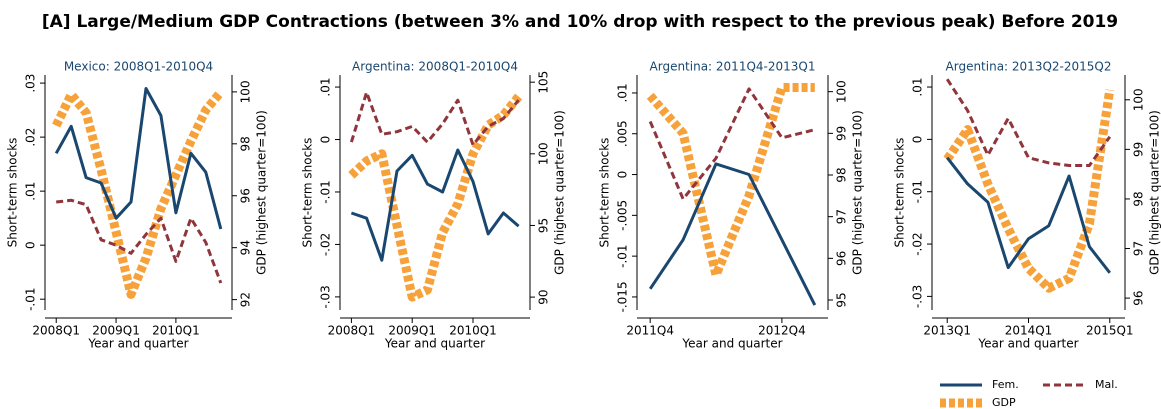  What do you see at coordinates (246, 299) in the screenshot?
I see `y2-tick-label: 92` at bounding box center [246, 299].